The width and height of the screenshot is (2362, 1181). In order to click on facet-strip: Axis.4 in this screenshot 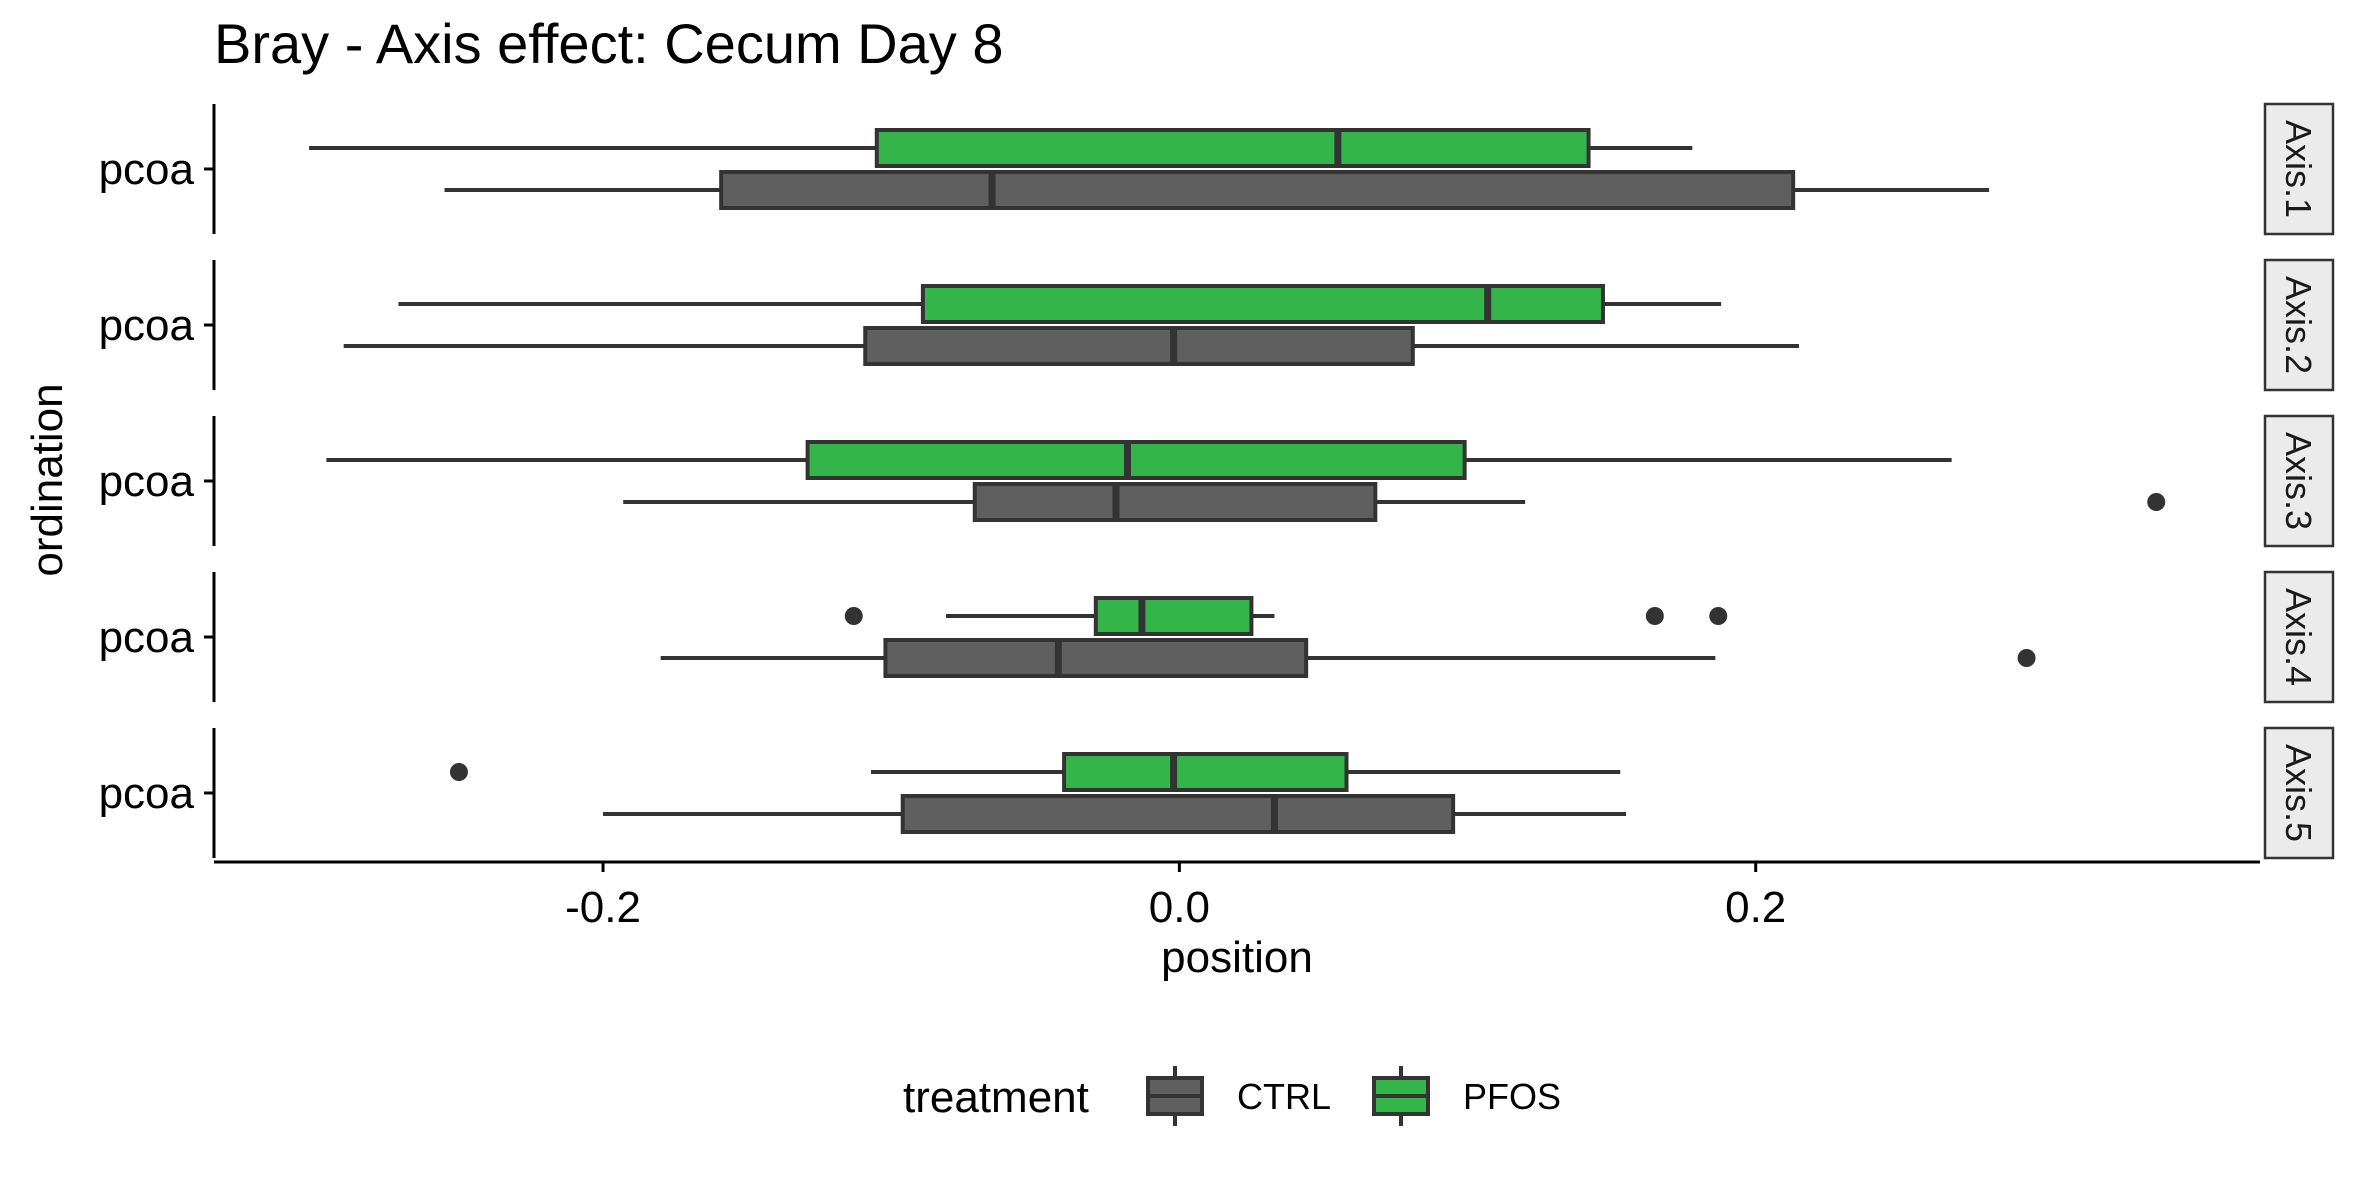, I will do `click(2299, 637)`.